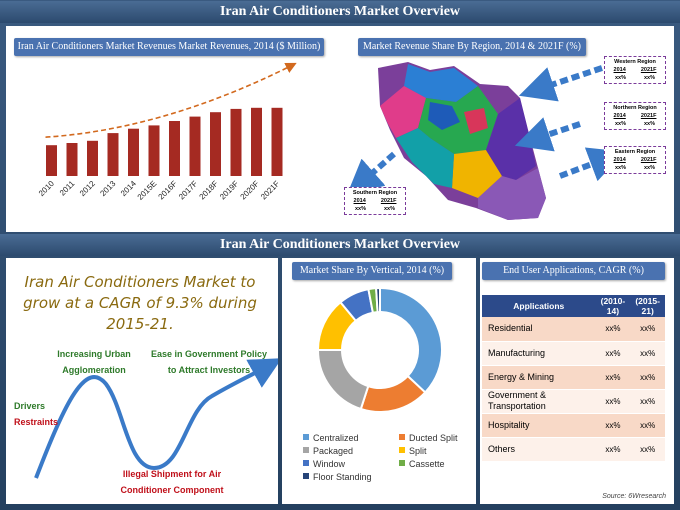 The image size is (680, 510). I want to click on arrow-eastern, so click(584, 164).